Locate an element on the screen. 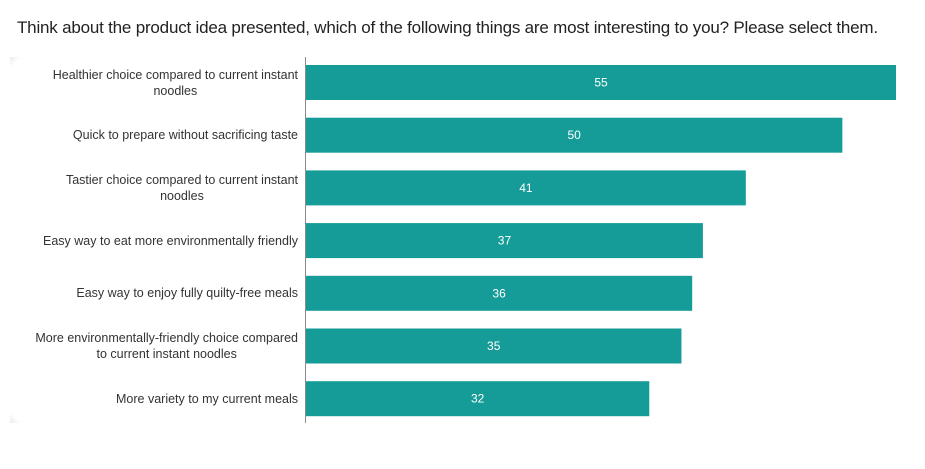  data-label-4: 37 is located at coordinates (505, 241).